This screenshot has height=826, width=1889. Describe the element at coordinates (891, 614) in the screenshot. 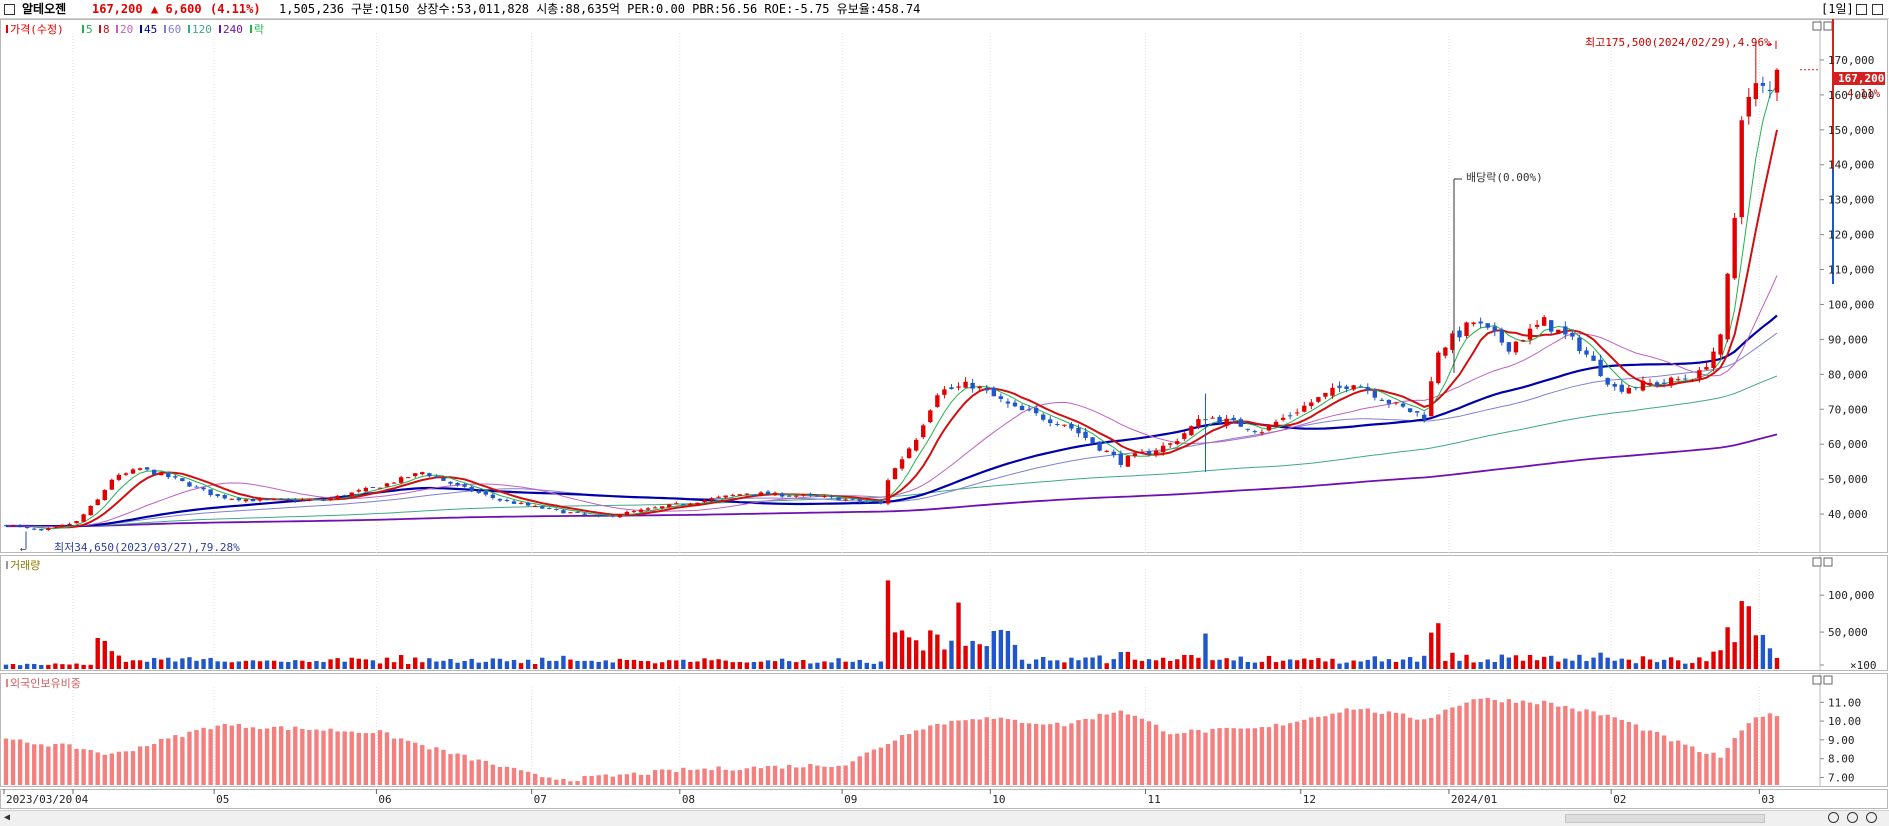

I see `volume-panel: 거래량` at that location.